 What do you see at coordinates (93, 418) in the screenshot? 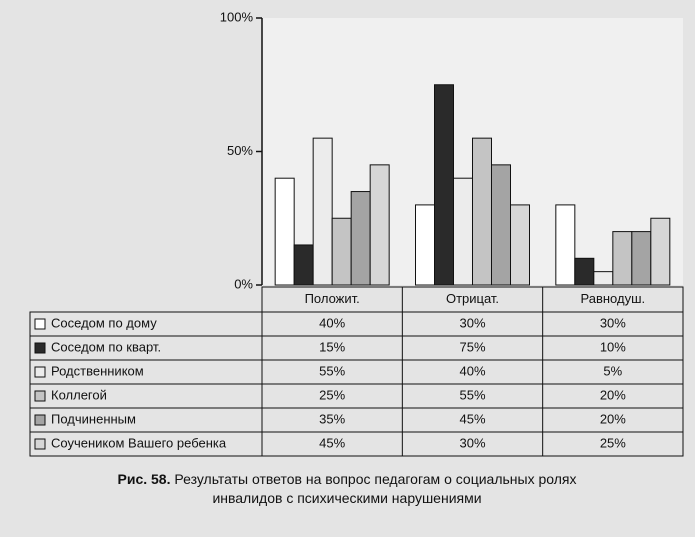
I see `legend-label: Подчиненным` at bounding box center [93, 418].